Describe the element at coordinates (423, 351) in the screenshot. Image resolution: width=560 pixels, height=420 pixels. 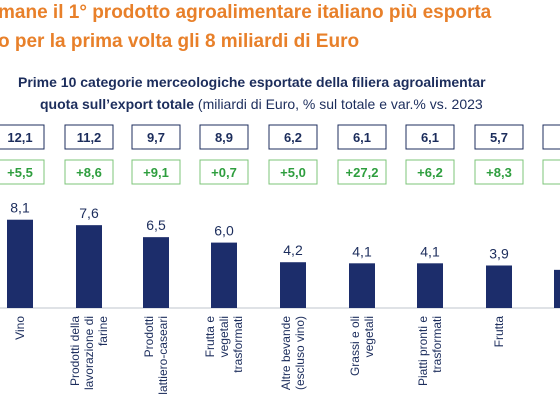
I see `category-label-line: Piatti pronti e` at that location.